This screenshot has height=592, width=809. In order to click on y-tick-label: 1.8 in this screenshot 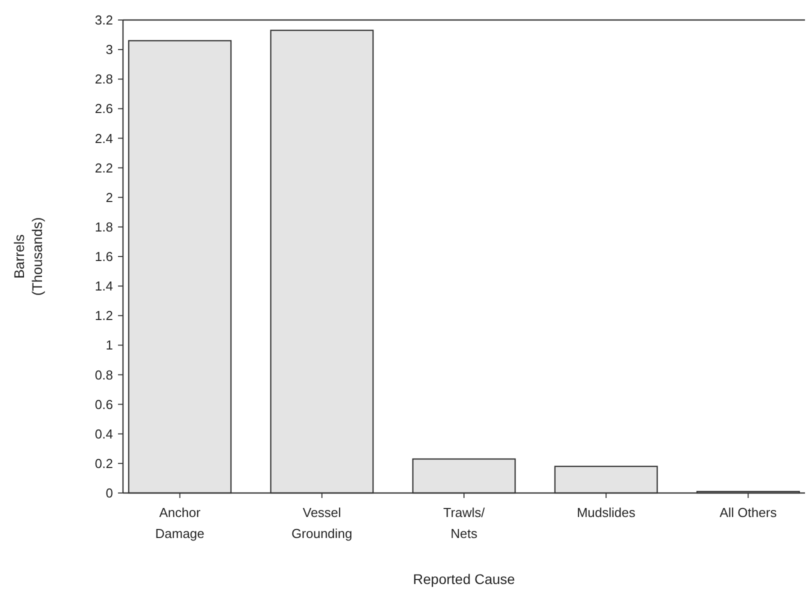, I will do `click(103, 226)`.